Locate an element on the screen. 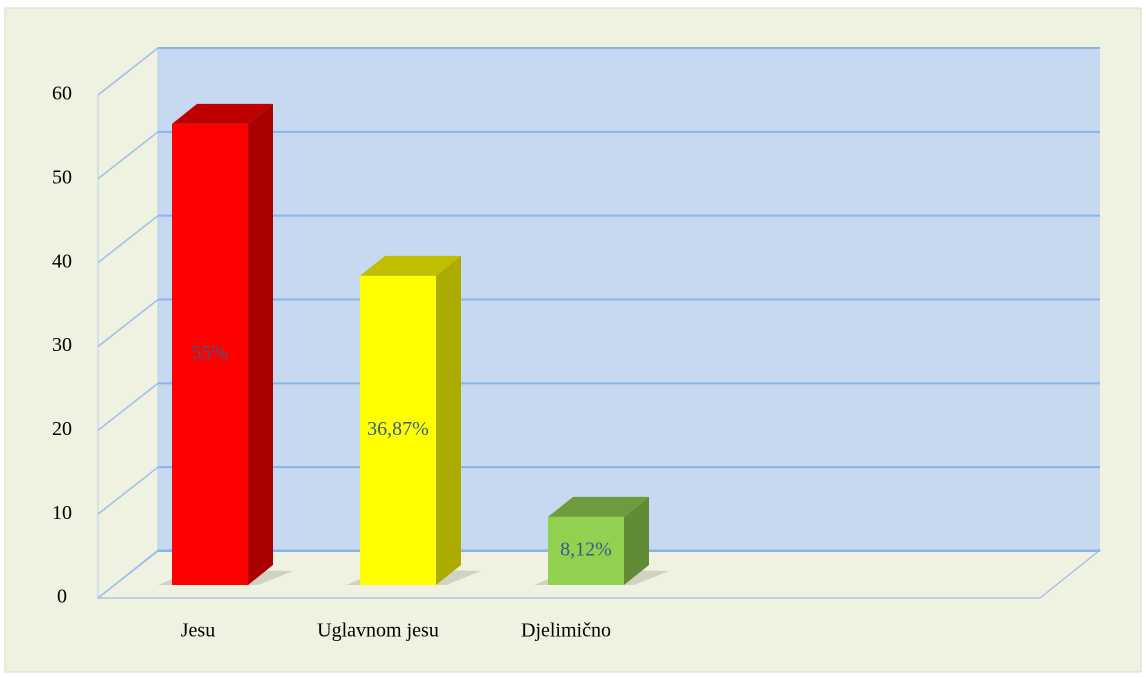 The image size is (1146, 677). y-tick-label: 60 is located at coordinates (62, 94).